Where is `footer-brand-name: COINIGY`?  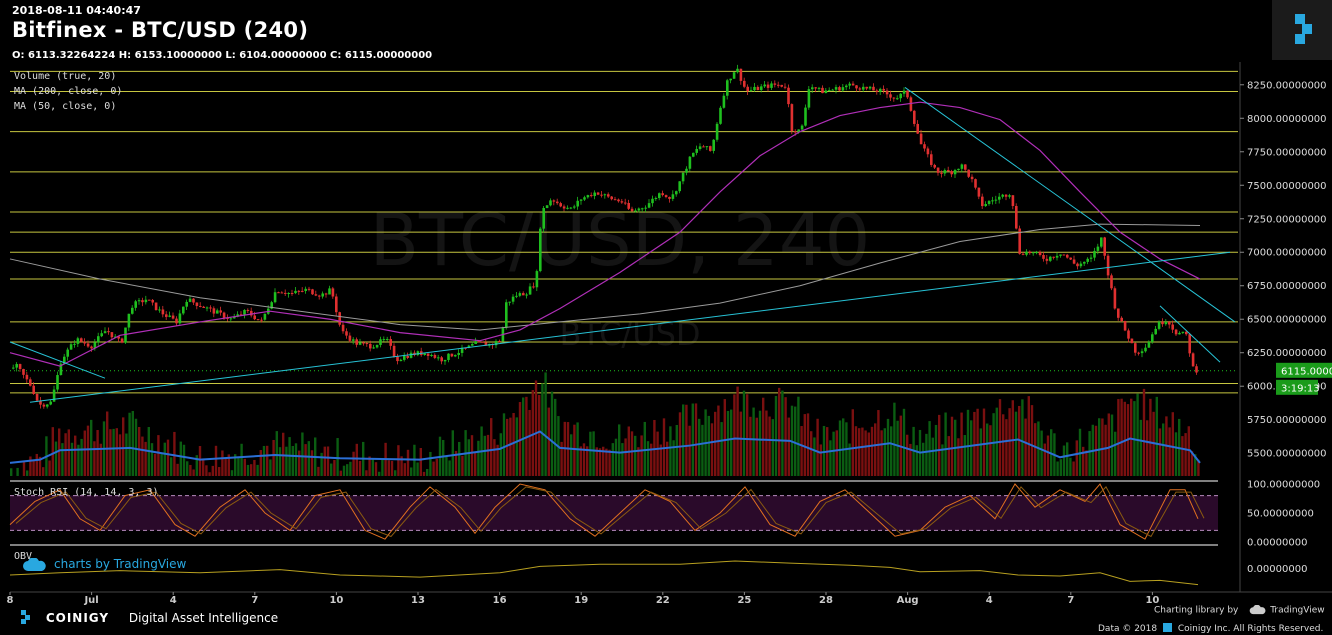
footer-brand-name: COINIGY is located at coordinates (77, 618).